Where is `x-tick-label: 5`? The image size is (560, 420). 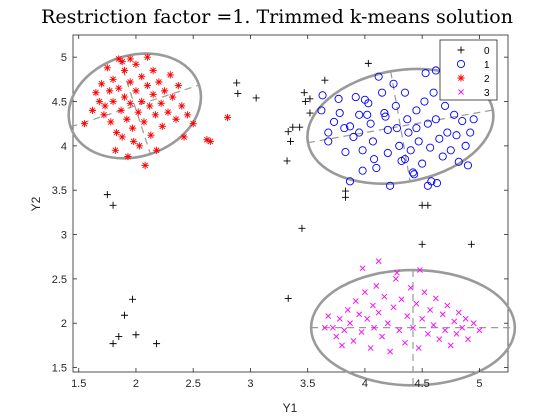 x-tick-label: 5 is located at coordinates (479, 384).